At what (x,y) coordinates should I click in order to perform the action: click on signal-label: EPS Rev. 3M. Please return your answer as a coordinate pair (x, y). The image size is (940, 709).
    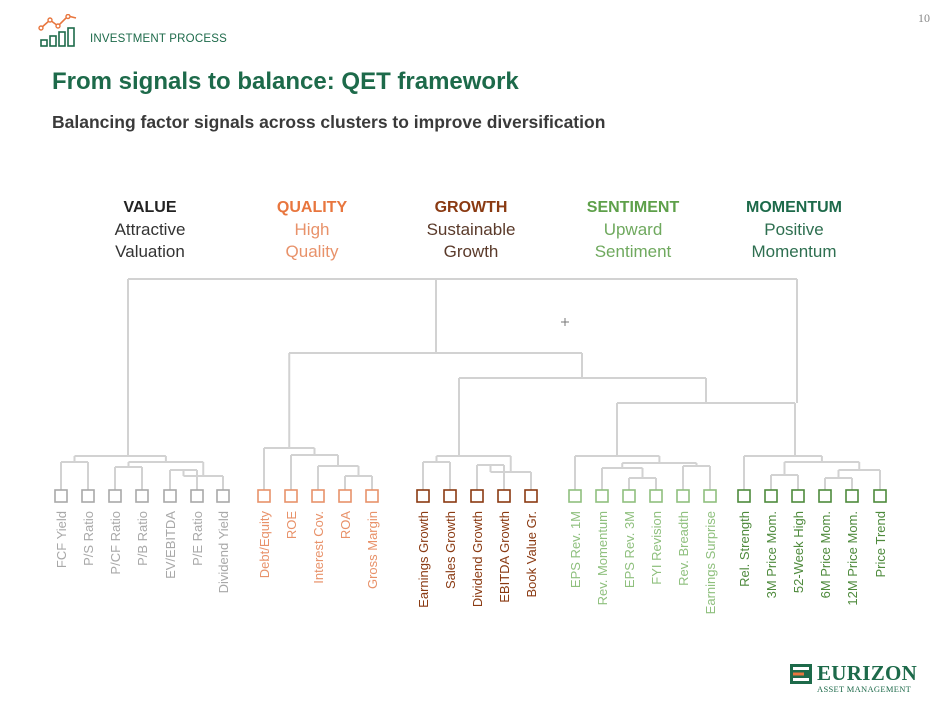
    Looking at the image, I should click on (629, 549).